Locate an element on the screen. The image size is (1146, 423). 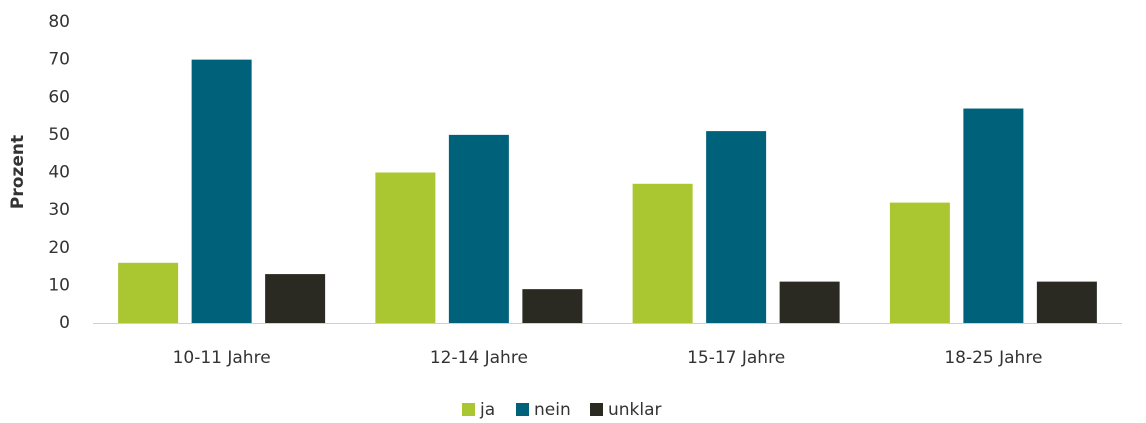
y-tick-label: 20 is located at coordinates (59, 248).